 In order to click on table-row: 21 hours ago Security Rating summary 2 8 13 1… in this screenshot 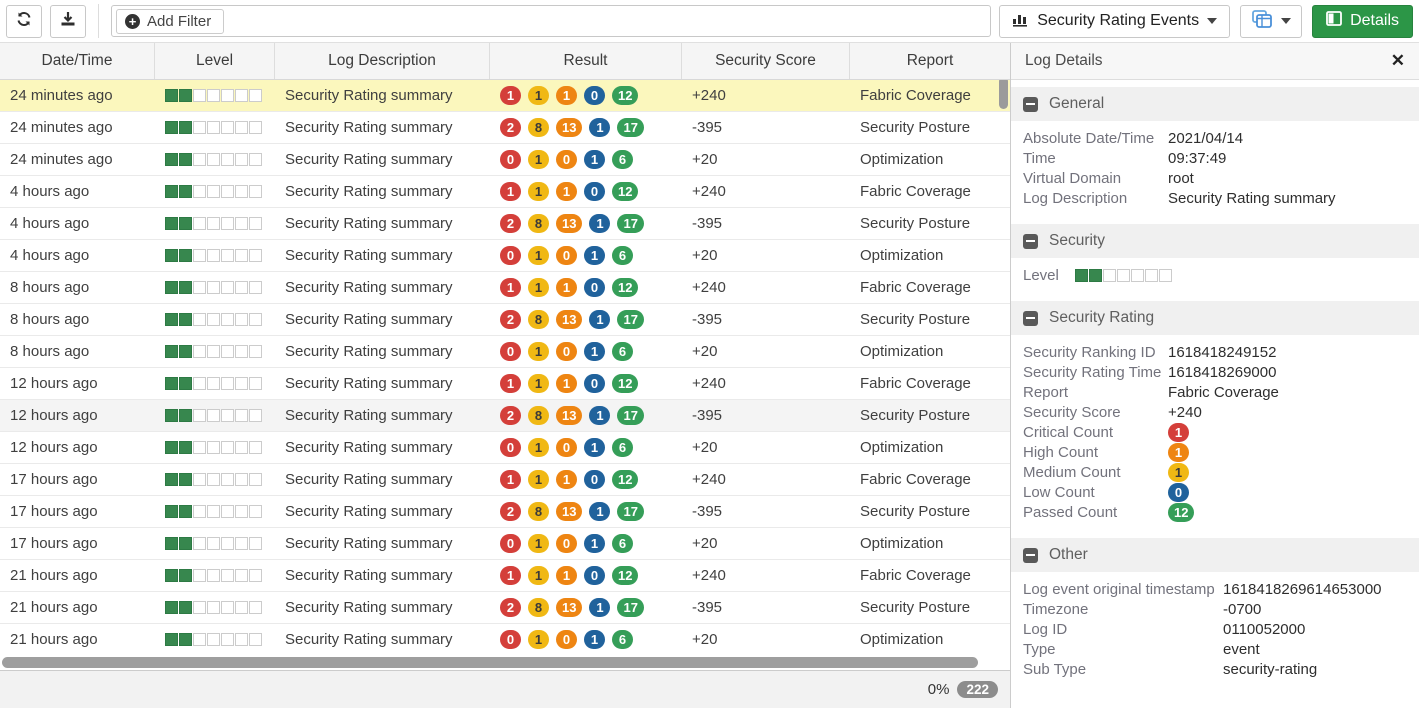, I will do `click(505, 607)`.